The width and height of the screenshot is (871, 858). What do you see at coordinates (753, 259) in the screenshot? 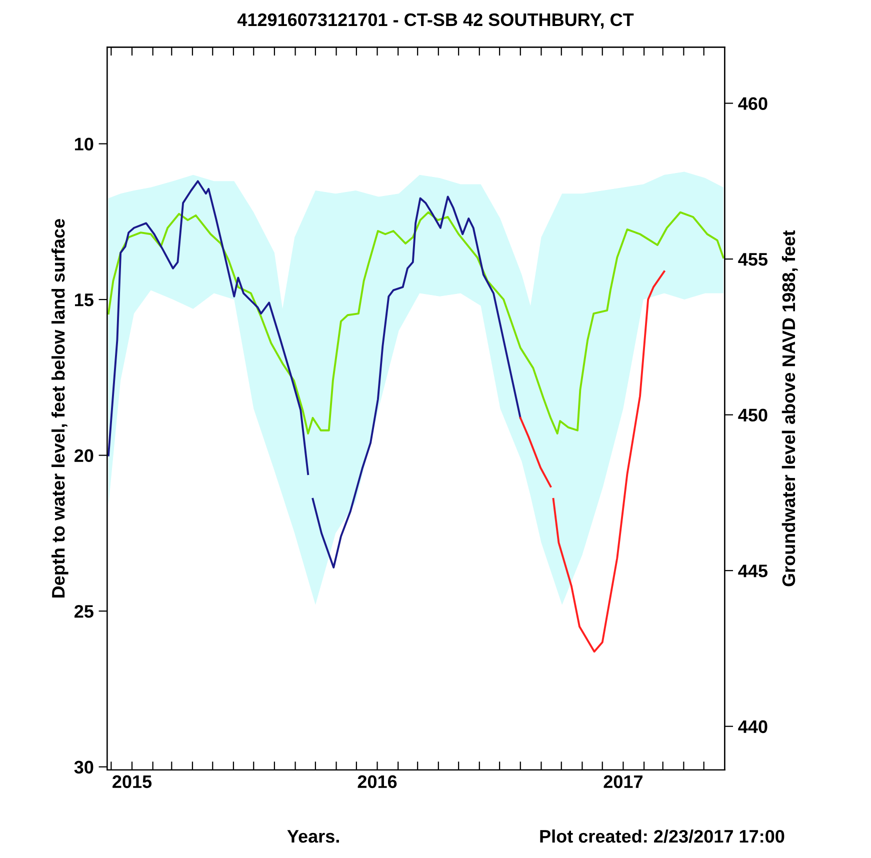
I see `y2-tick-label: 455` at bounding box center [753, 259].